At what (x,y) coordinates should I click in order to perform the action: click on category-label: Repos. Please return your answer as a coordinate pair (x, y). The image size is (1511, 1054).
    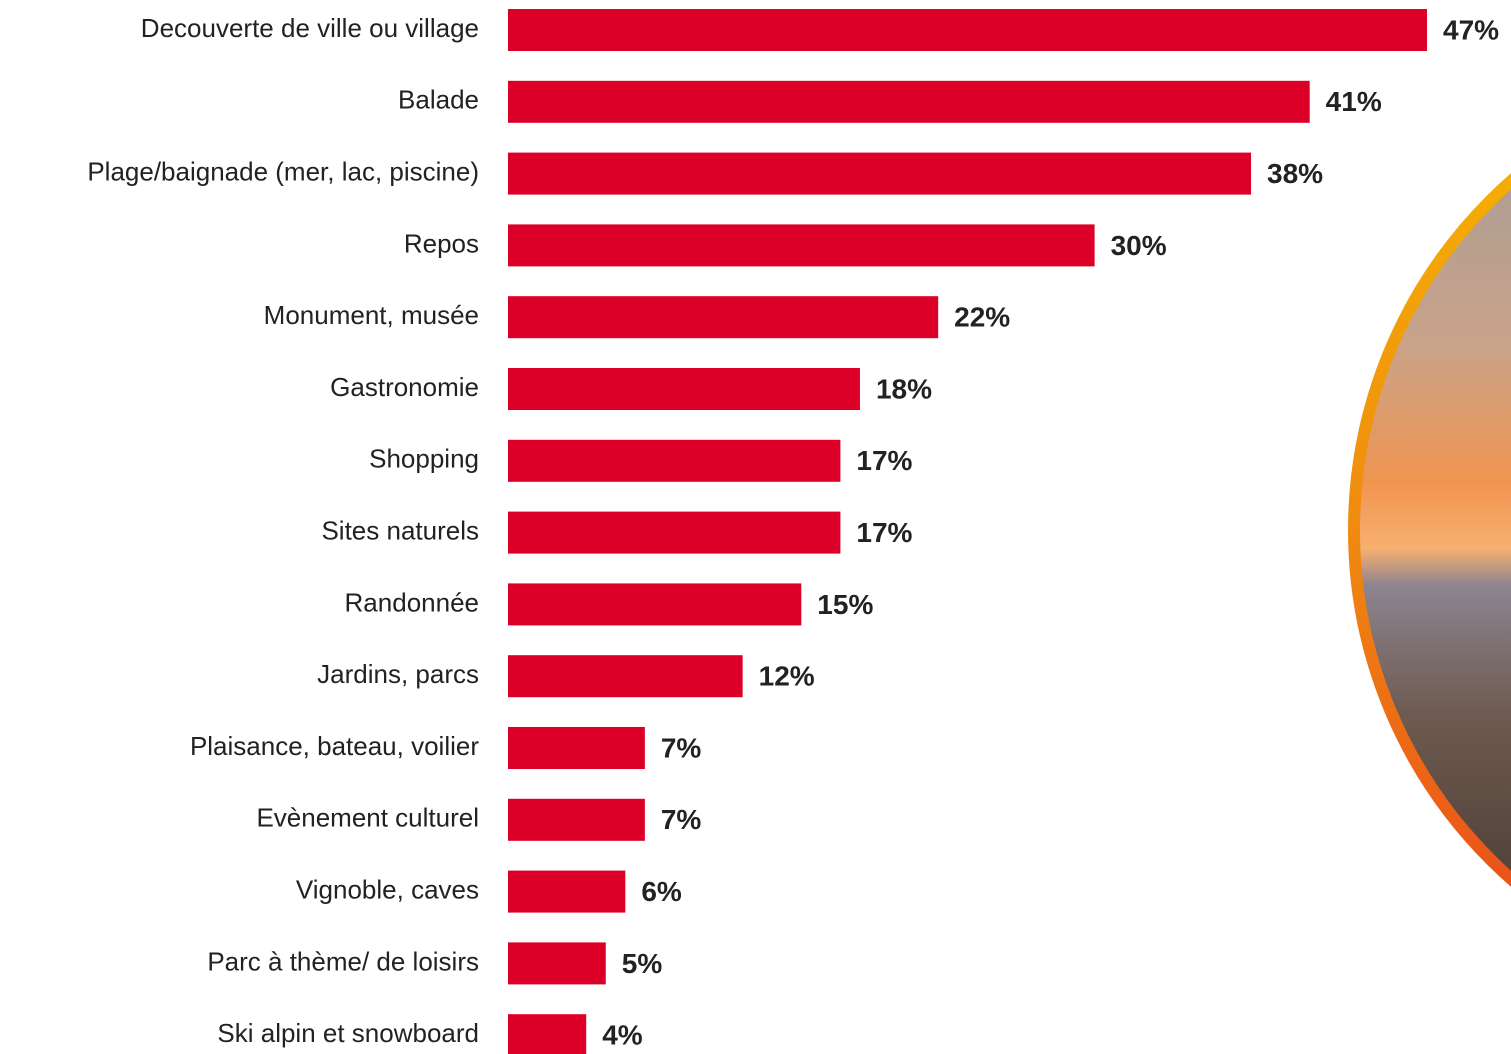
    Looking at the image, I should click on (441, 243).